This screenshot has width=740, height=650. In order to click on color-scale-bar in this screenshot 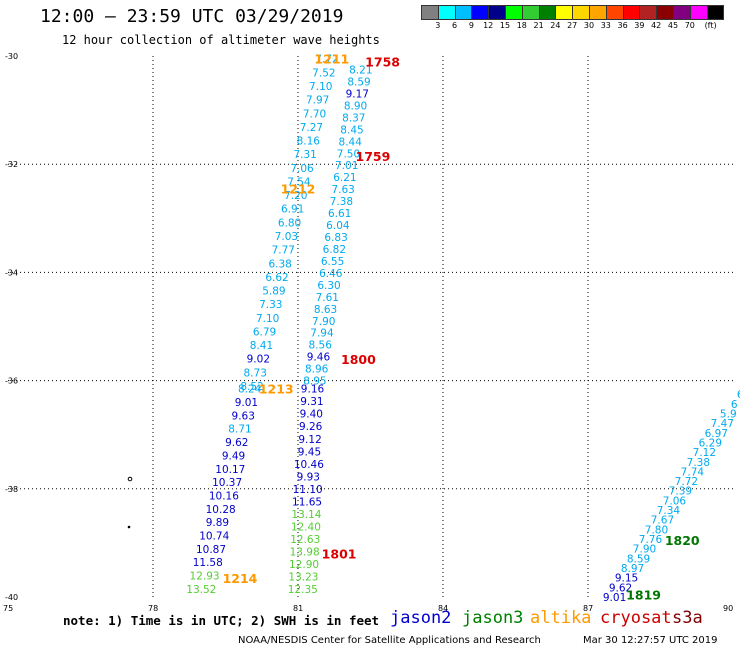, I will do `click(573, 12)`.